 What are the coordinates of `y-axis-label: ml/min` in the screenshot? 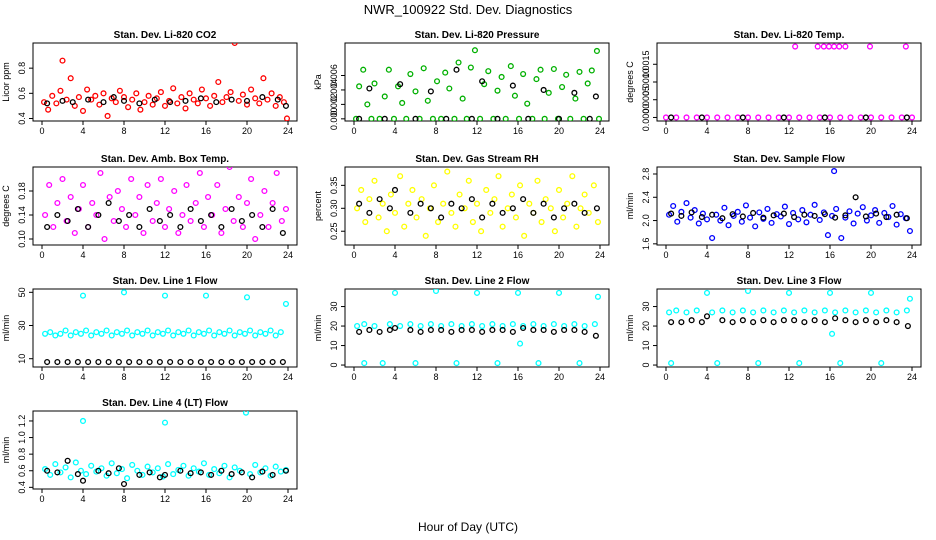 It's located at (6, 328).